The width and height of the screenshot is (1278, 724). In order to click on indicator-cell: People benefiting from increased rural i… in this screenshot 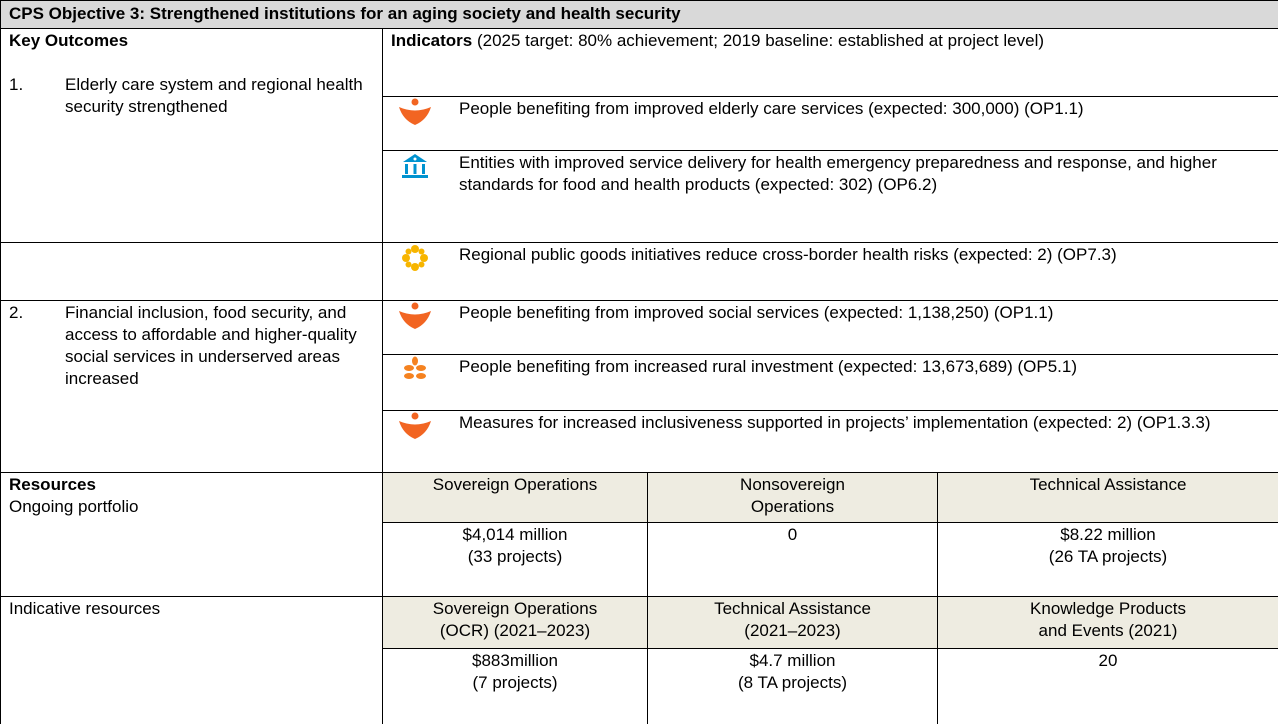, I will do `click(830, 382)`.